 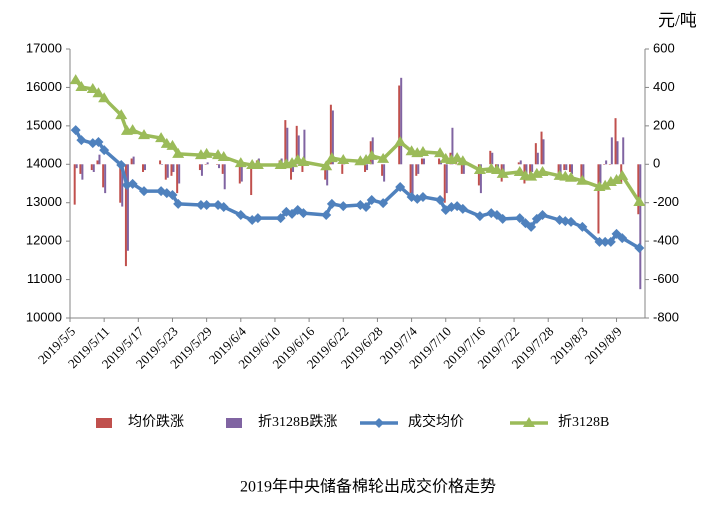 I want to click on x-tick-label: 2019/8/3, so click(x=568, y=345).